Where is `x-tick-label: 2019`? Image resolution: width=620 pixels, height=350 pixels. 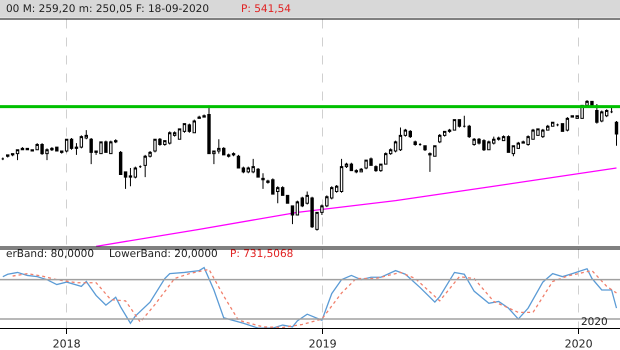
x-tick-label: 2019 is located at coordinates (322, 343).